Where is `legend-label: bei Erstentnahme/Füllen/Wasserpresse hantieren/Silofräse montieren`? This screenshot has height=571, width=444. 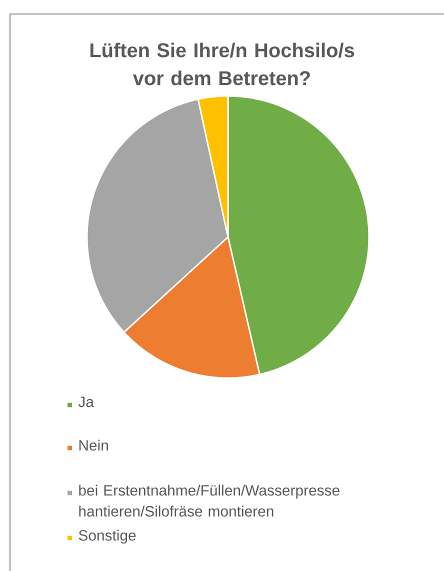 legend-label: bei Erstentnahme/Füllen/Wasserpresse hantieren/Silofräse montieren is located at coordinates (209, 500).